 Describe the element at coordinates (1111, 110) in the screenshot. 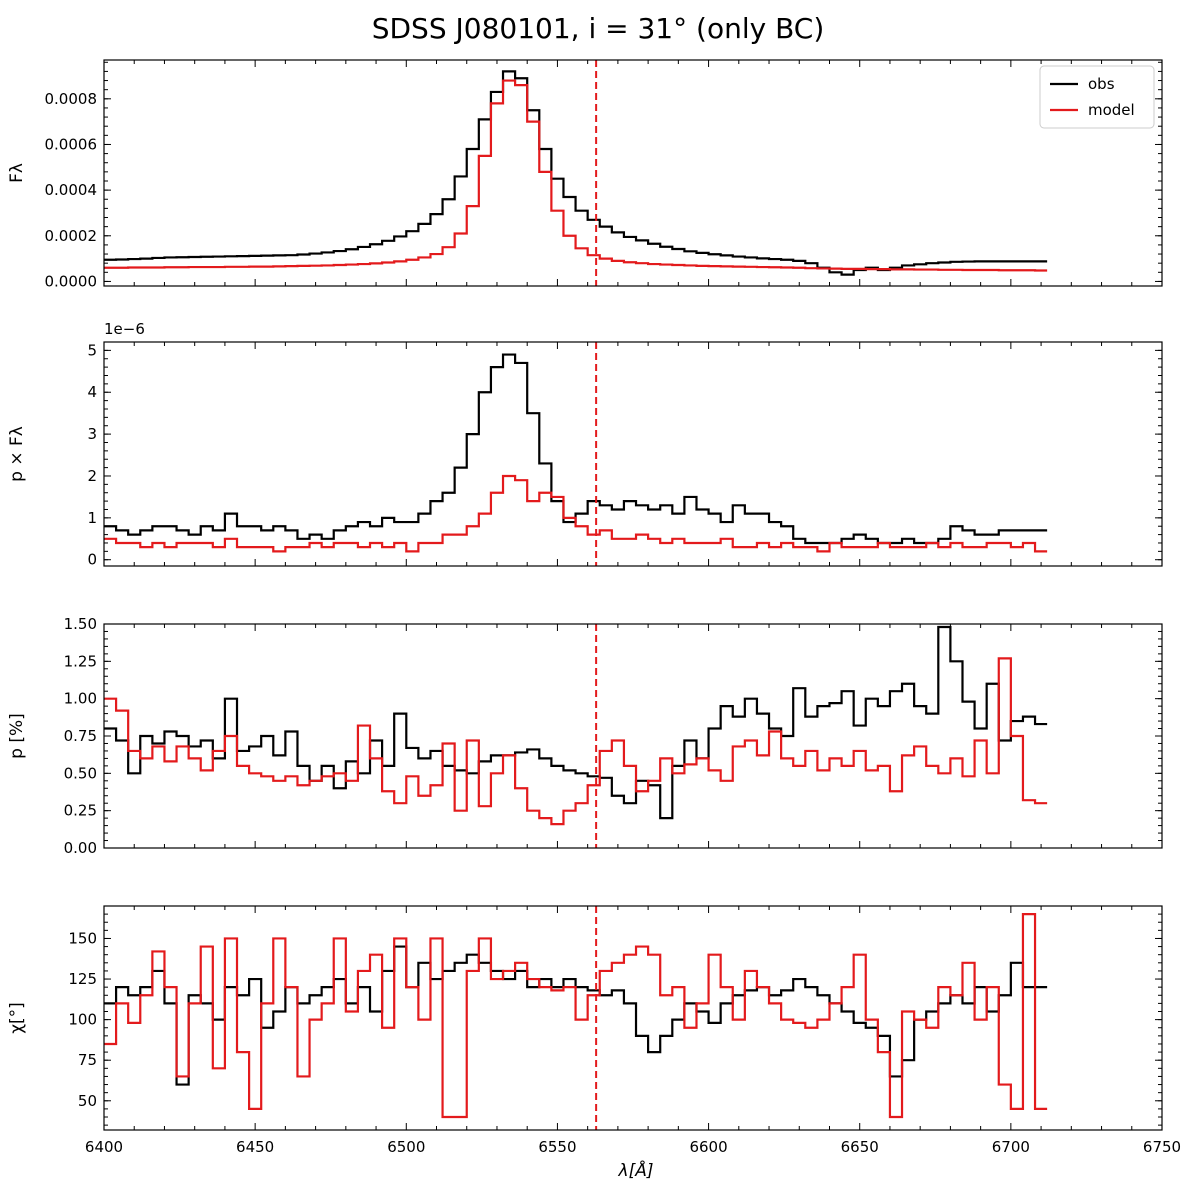

I see `legend-label-model: model` at that location.